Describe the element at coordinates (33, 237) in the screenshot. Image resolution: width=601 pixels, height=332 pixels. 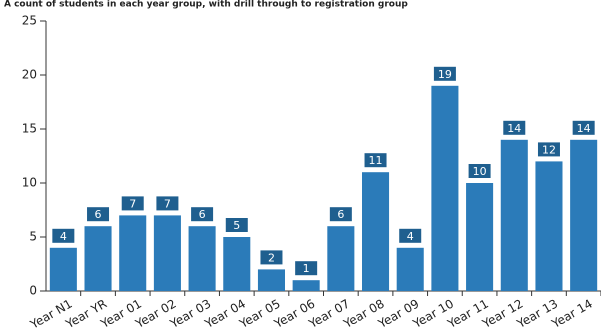
I see `y-tick-label: 5` at that location.